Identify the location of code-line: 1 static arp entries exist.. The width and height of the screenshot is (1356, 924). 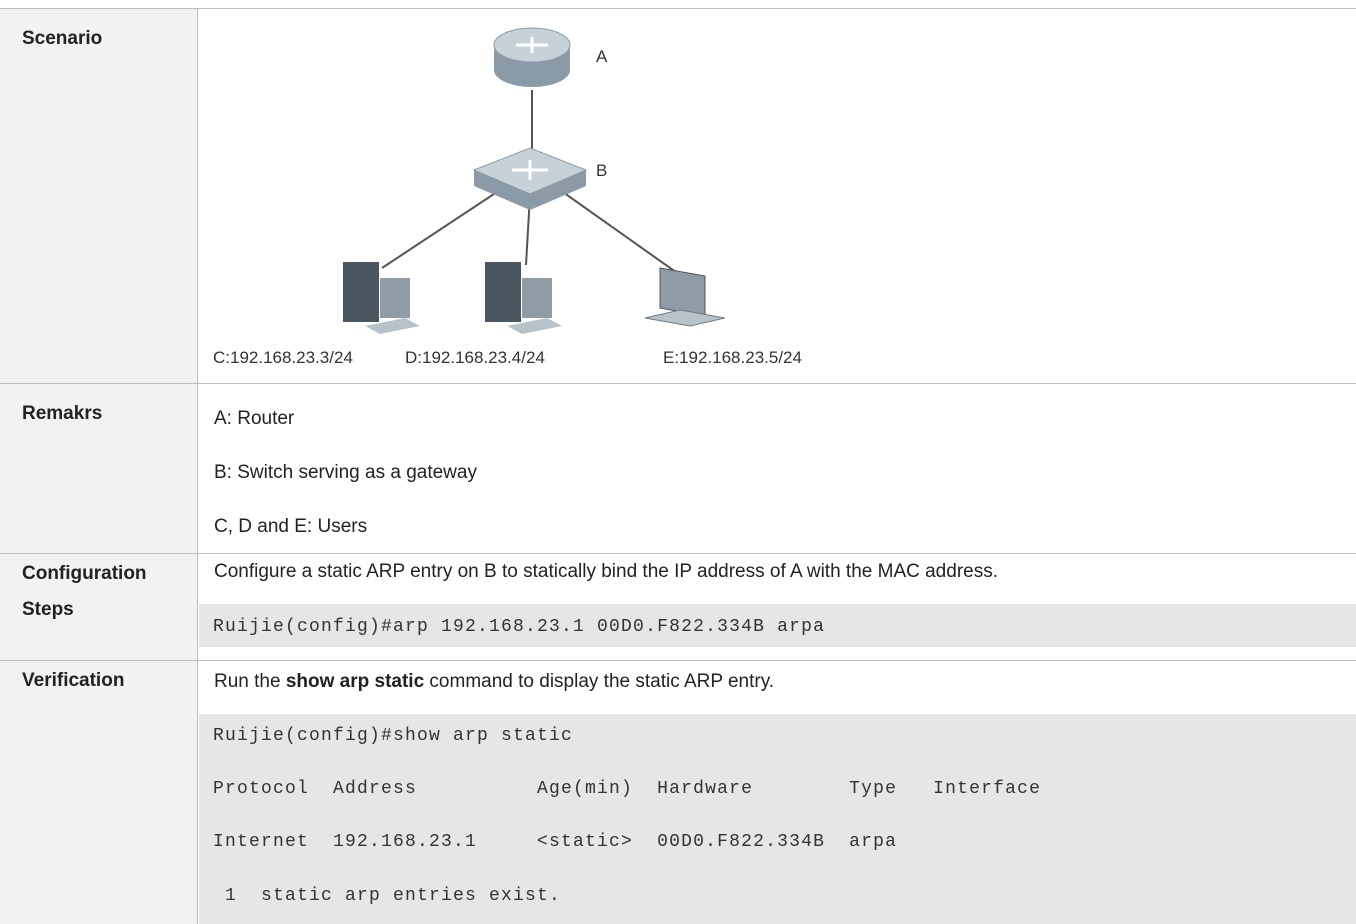
(387, 896).